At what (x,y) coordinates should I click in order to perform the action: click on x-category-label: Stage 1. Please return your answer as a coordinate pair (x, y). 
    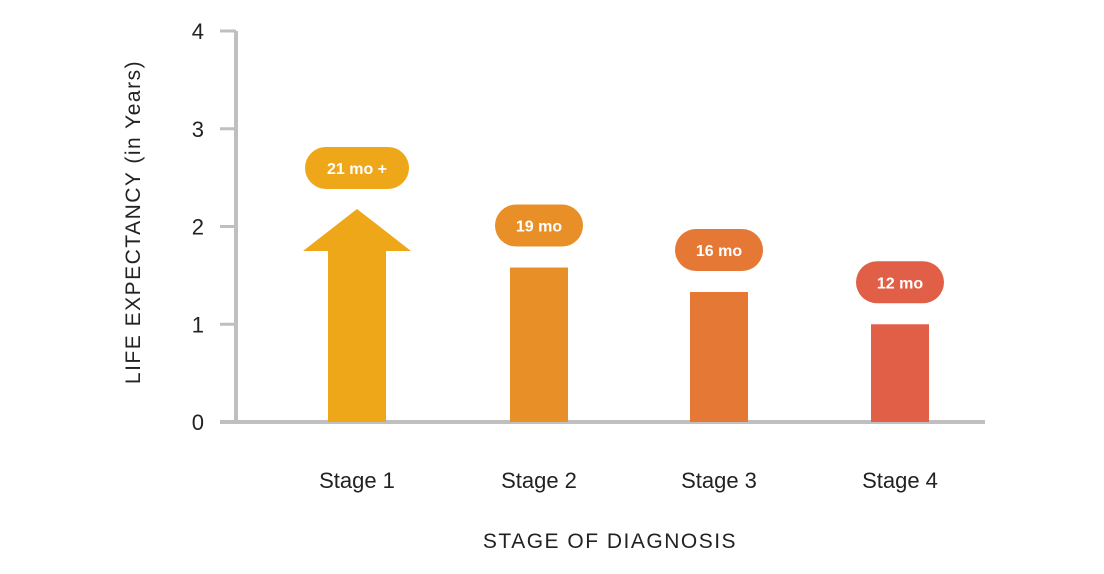
    Looking at the image, I should click on (357, 480).